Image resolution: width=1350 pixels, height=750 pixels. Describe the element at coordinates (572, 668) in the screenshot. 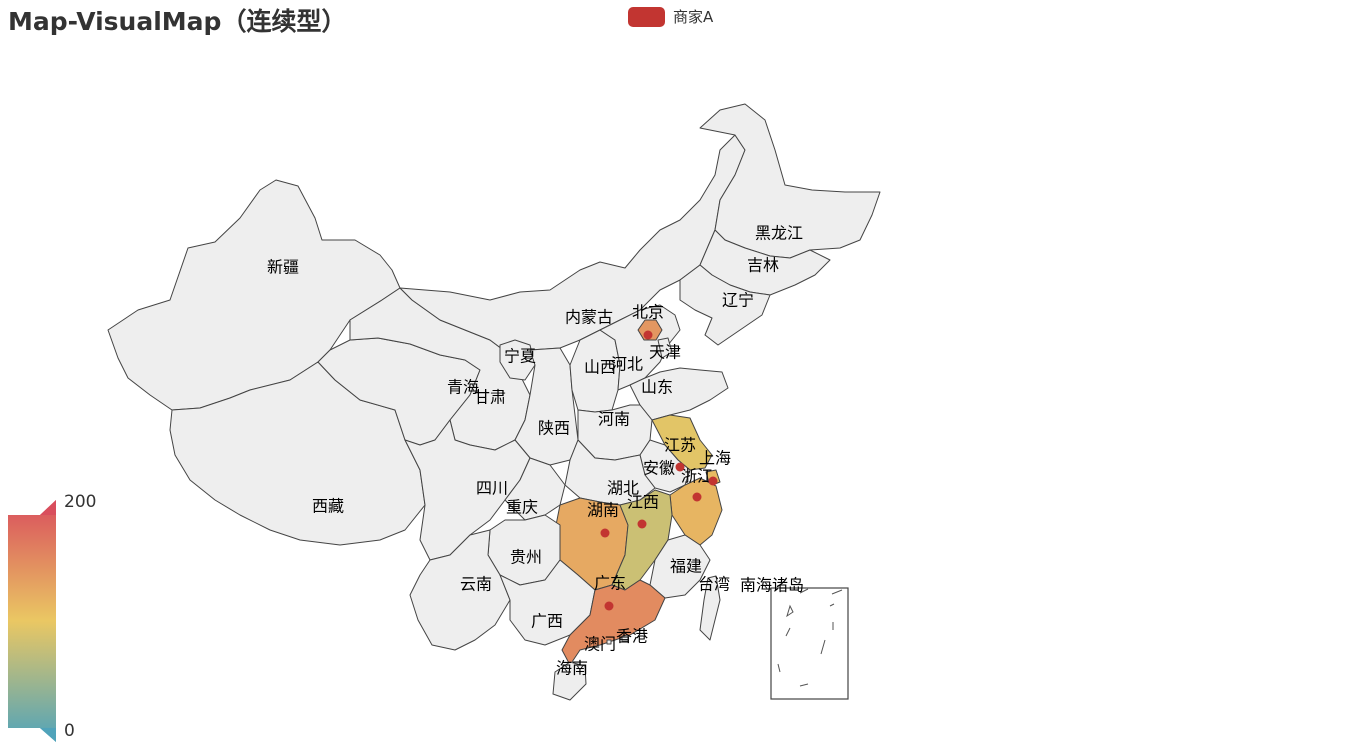

I see `region-label-30: 海南` at that location.